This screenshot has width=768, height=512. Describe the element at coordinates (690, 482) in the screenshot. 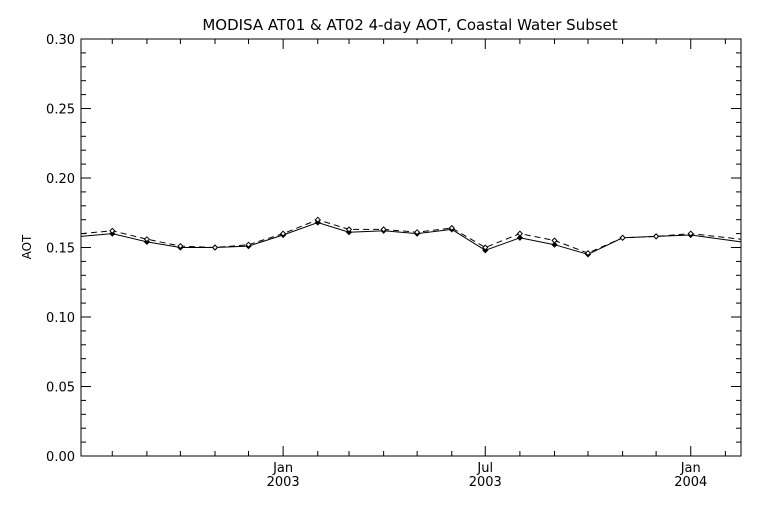

I see `x-tick-label-year: 2004` at that location.